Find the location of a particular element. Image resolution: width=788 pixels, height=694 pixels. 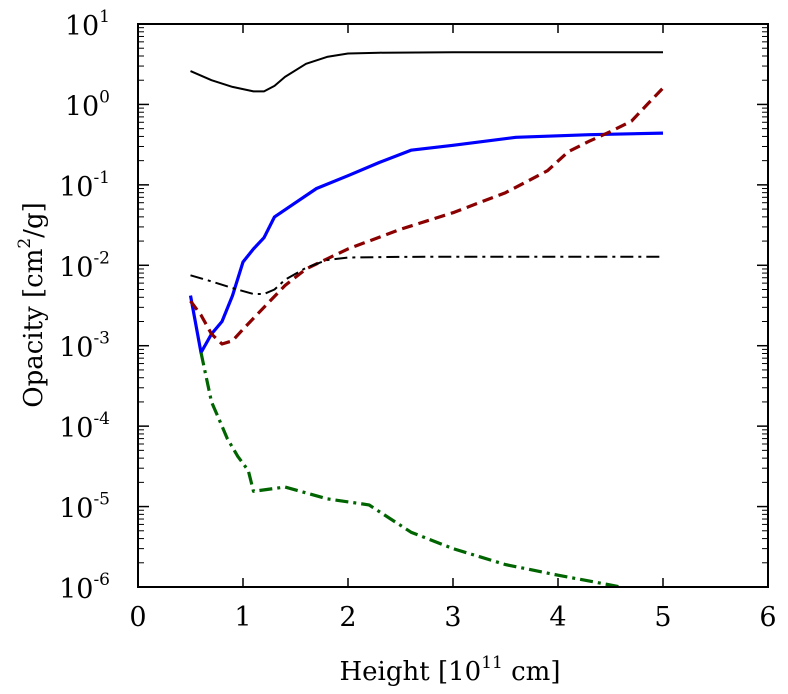

y-tick-exponent: 0 is located at coordinates (104, 97).